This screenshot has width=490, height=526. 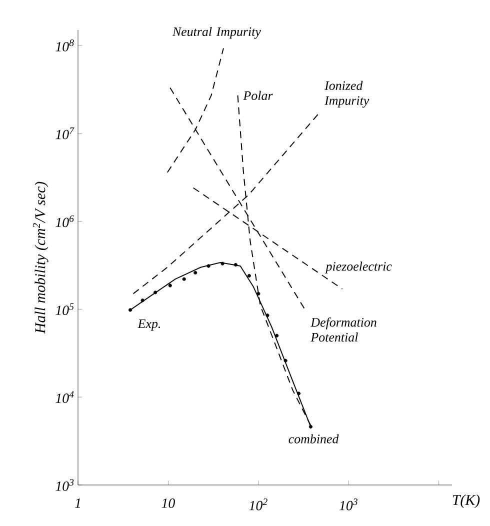 What do you see at coordinates (348, 504) in the screenshot?
I see `x-tick-label: 10$^{3}$` at bounding box center [348, 504].